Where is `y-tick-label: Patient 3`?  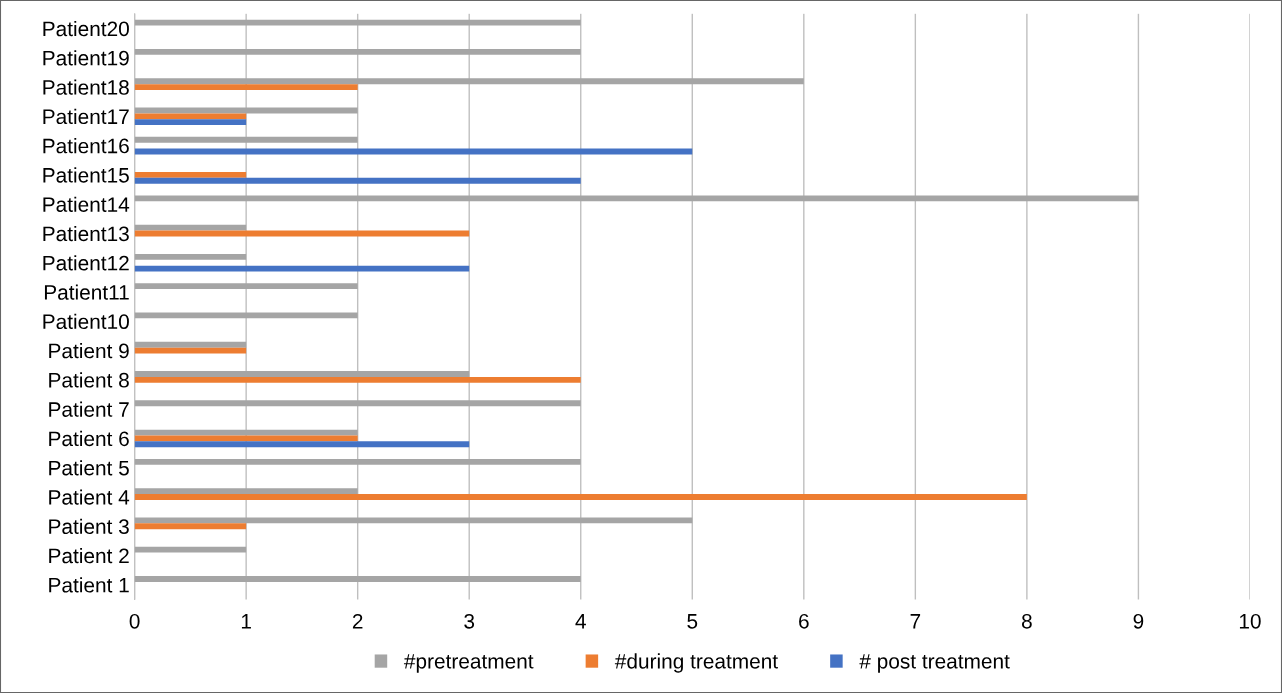 y-tick-label: Patient 3 is located at coordinates (89, 526).